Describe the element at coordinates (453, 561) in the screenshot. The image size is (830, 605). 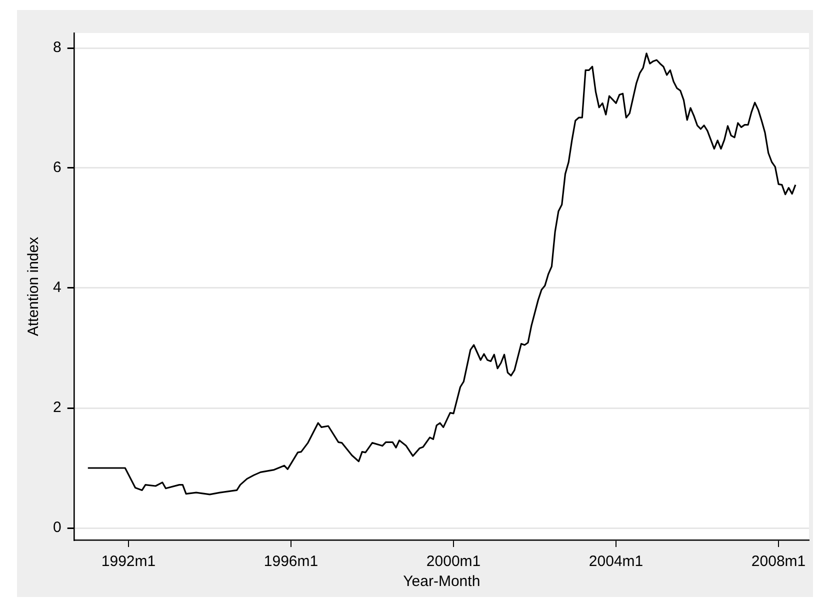
I see `x-tick-label: 2000m1` at that location.